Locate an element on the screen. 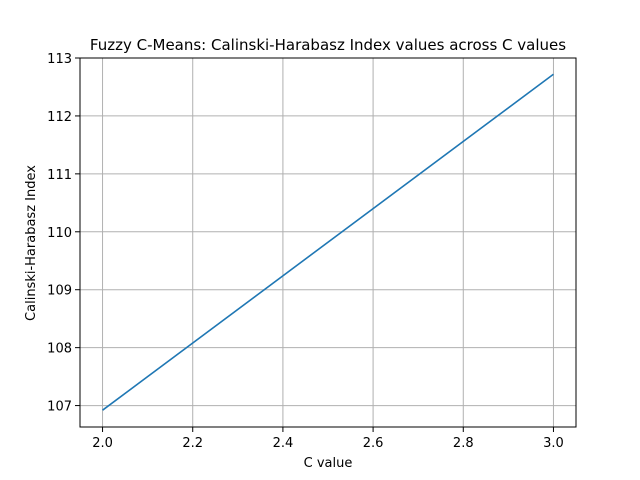 The image size is (640, 480). y-tick-label: 109 is located at coordinates (59, 291).